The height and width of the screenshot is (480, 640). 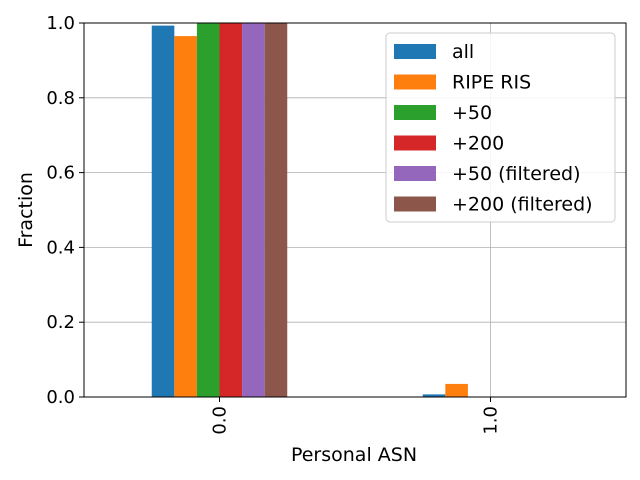 What do you see at coordinates (60, 98) in the screenshot?
I see `y-tick-label: 0.8` at bounding box center [60, 98].